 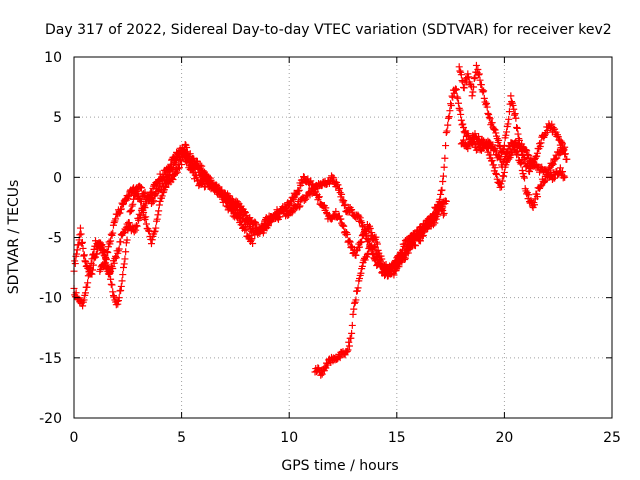 I want to click on x-tick-label: 5, so click(x=181, y=438).